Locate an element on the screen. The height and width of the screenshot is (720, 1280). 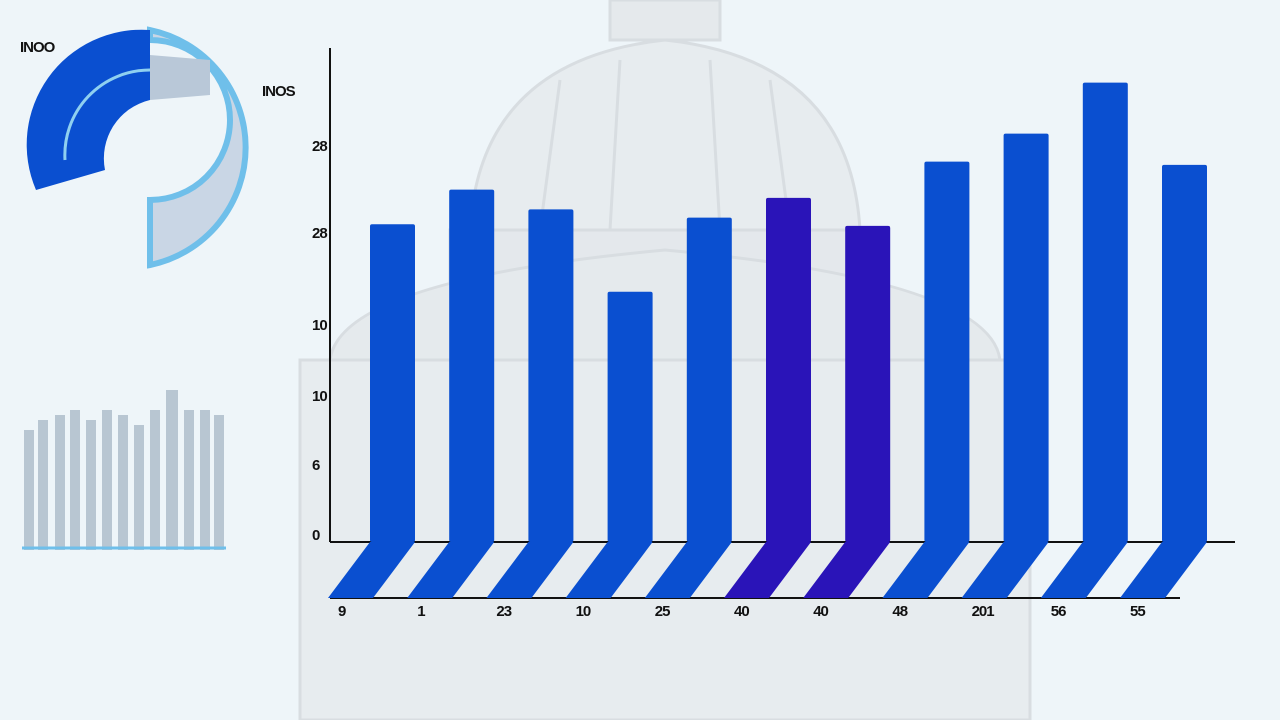
y-axis-label: 6 is located at coordinates (316, 465).